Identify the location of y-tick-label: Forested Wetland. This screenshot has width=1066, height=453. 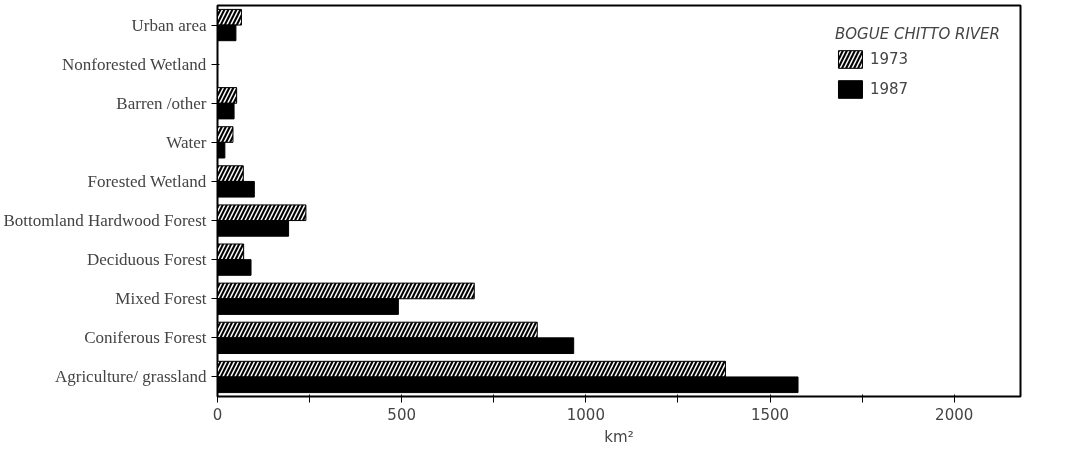
(147, 181).